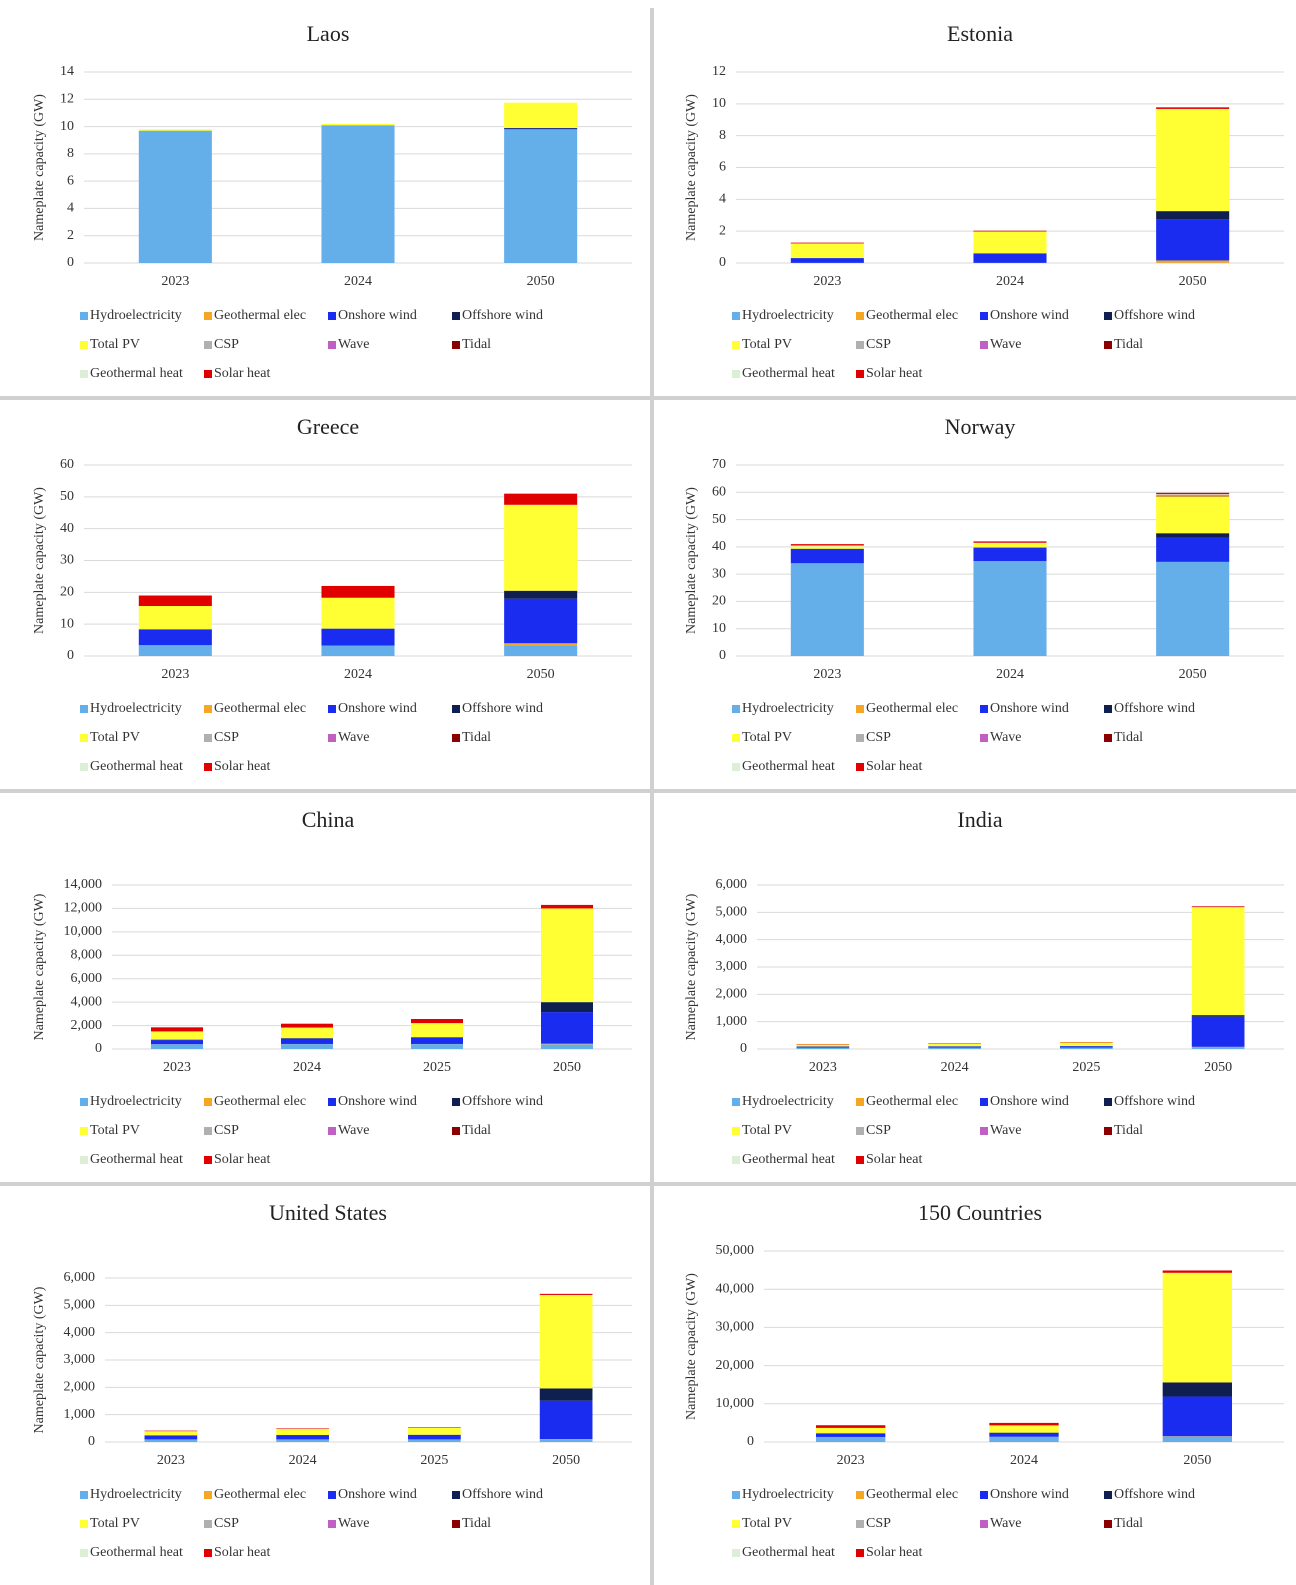  What do you see at coordinates (722, 199) in the screenshot?
I see `y-tick-label: 4` at bounding box center [722, 199].